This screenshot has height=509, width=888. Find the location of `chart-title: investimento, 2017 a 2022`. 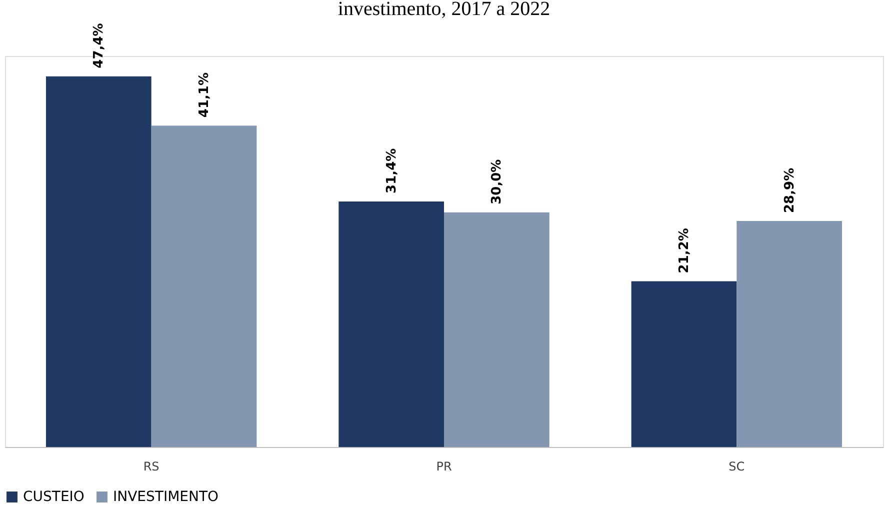

chart-title: investimento, 2017 a 2022 is located at coordinates (444, 10).